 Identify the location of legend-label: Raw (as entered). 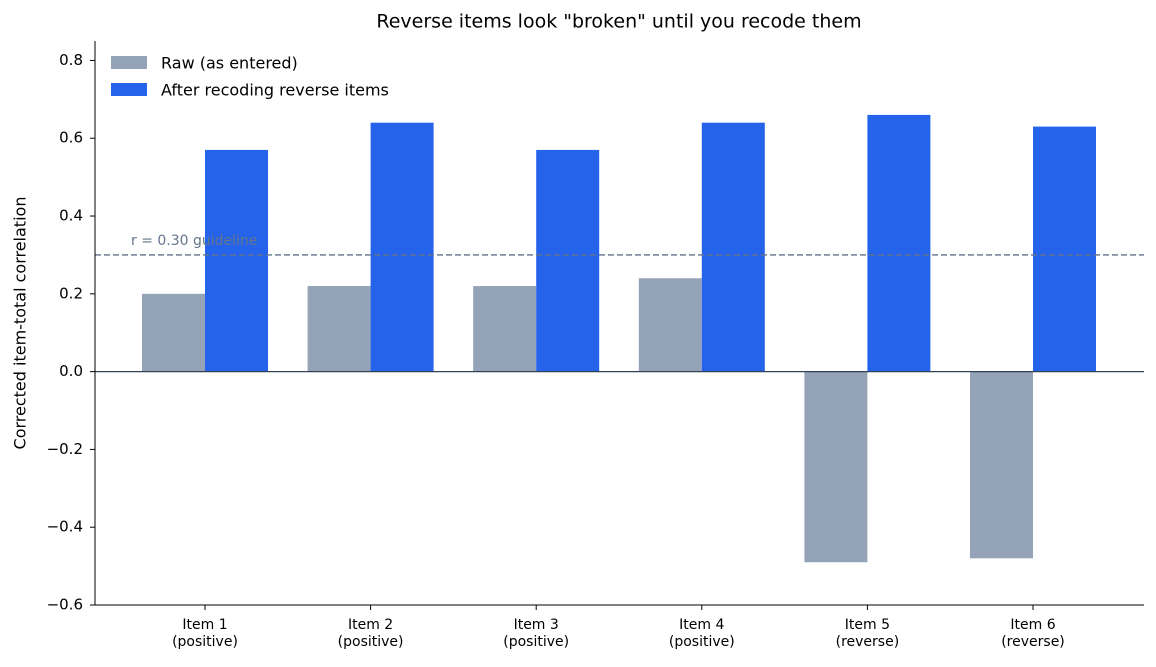
(229, 63).